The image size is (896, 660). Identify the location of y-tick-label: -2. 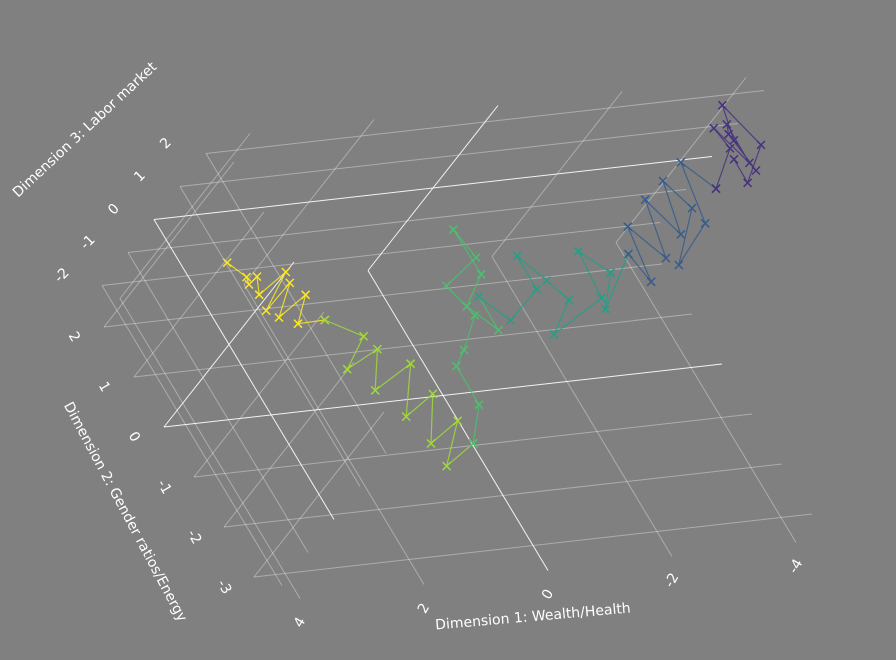
(194, 537).